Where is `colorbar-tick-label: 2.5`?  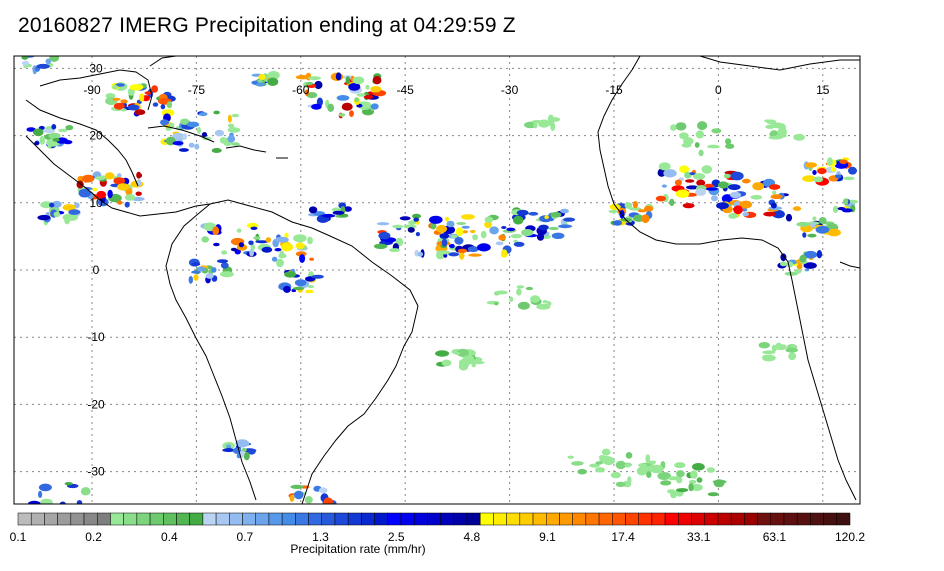
colorbar-tick-label: 2.5 is located at coordinates (396, 537).